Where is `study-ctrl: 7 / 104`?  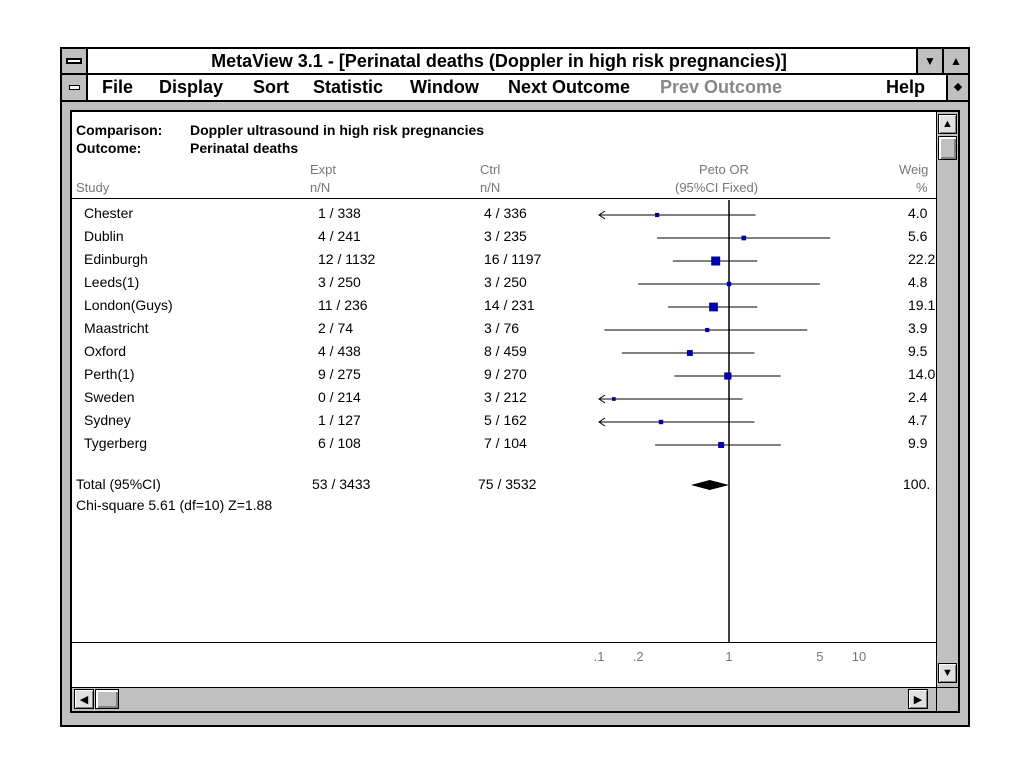 study-ctrl: 7 / 104 is located at coordinates (505, 443).